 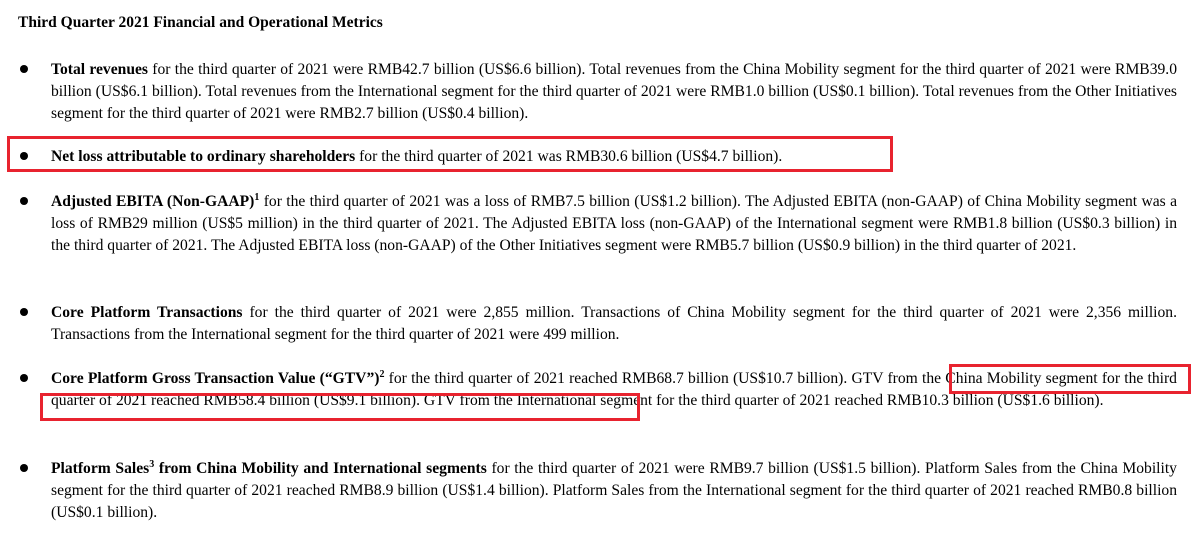 I want to click on bullet-lead: Core Platform Transactions, so click(x=147, y=312).